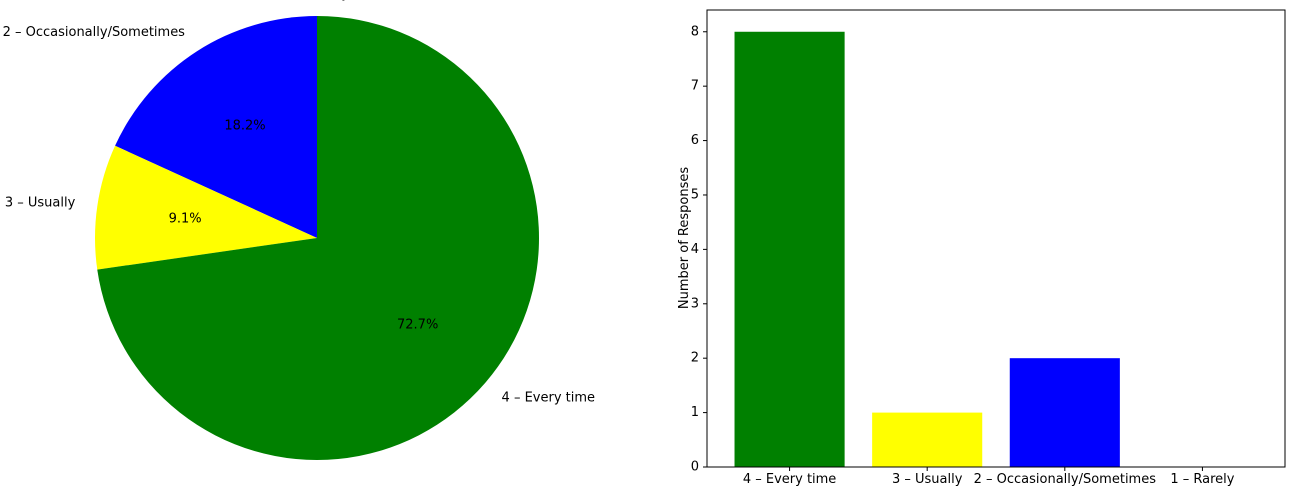 The height and width of the screenshot is (490, 1293). What do you see at coordinates (185, 219) in the screenshot?
I see `pie-percent-label: 9.1%` at bounding box center [185, 219].